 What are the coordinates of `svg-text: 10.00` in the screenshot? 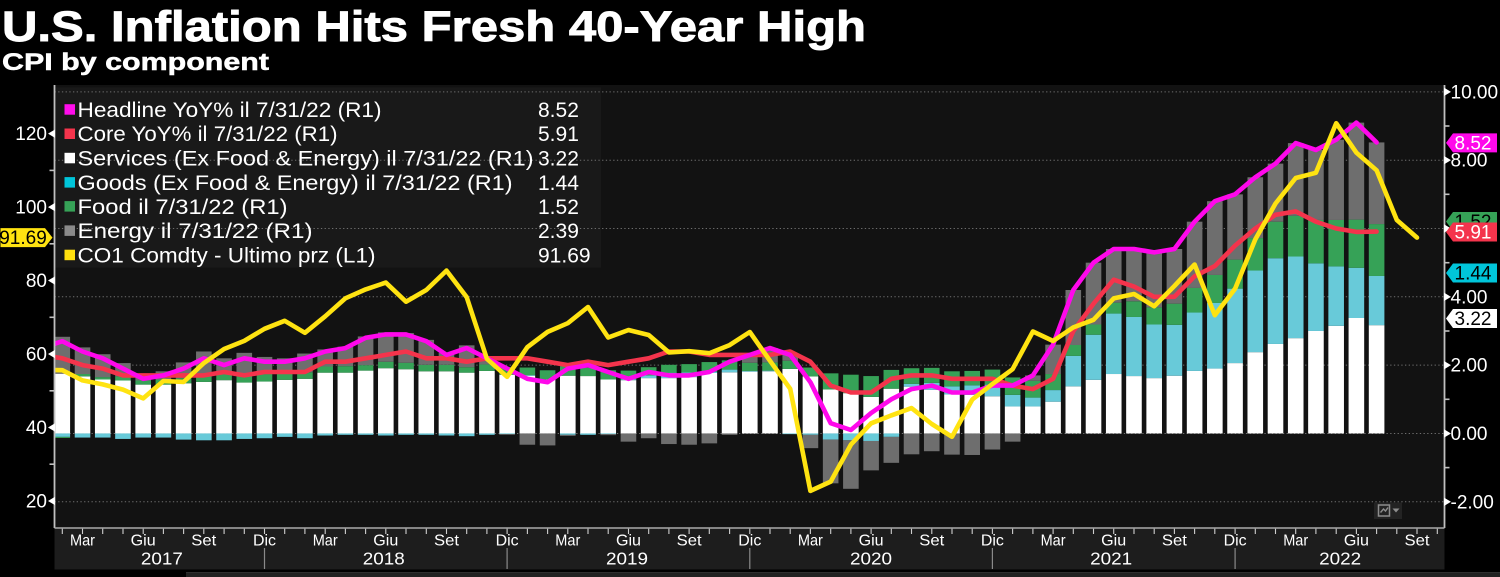 It's located at (1475, 92).